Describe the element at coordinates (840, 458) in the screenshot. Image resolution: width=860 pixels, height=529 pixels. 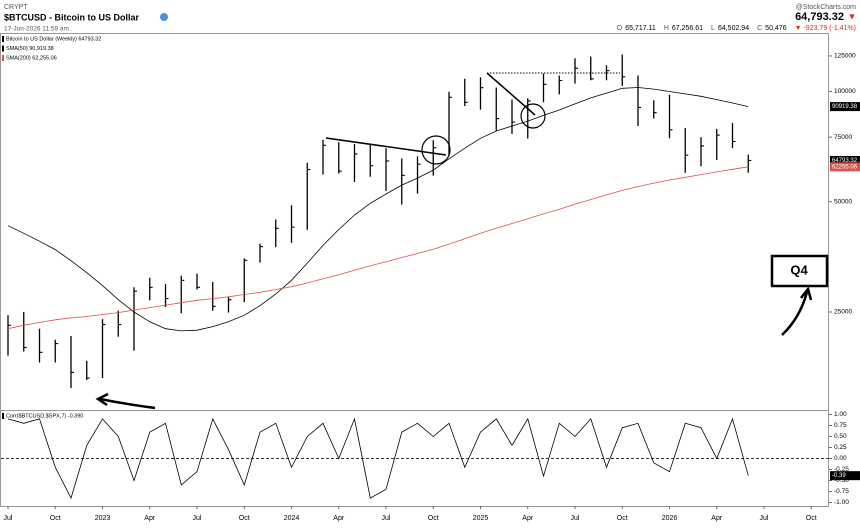
I see `y-tick-label: 0.00` at that location.